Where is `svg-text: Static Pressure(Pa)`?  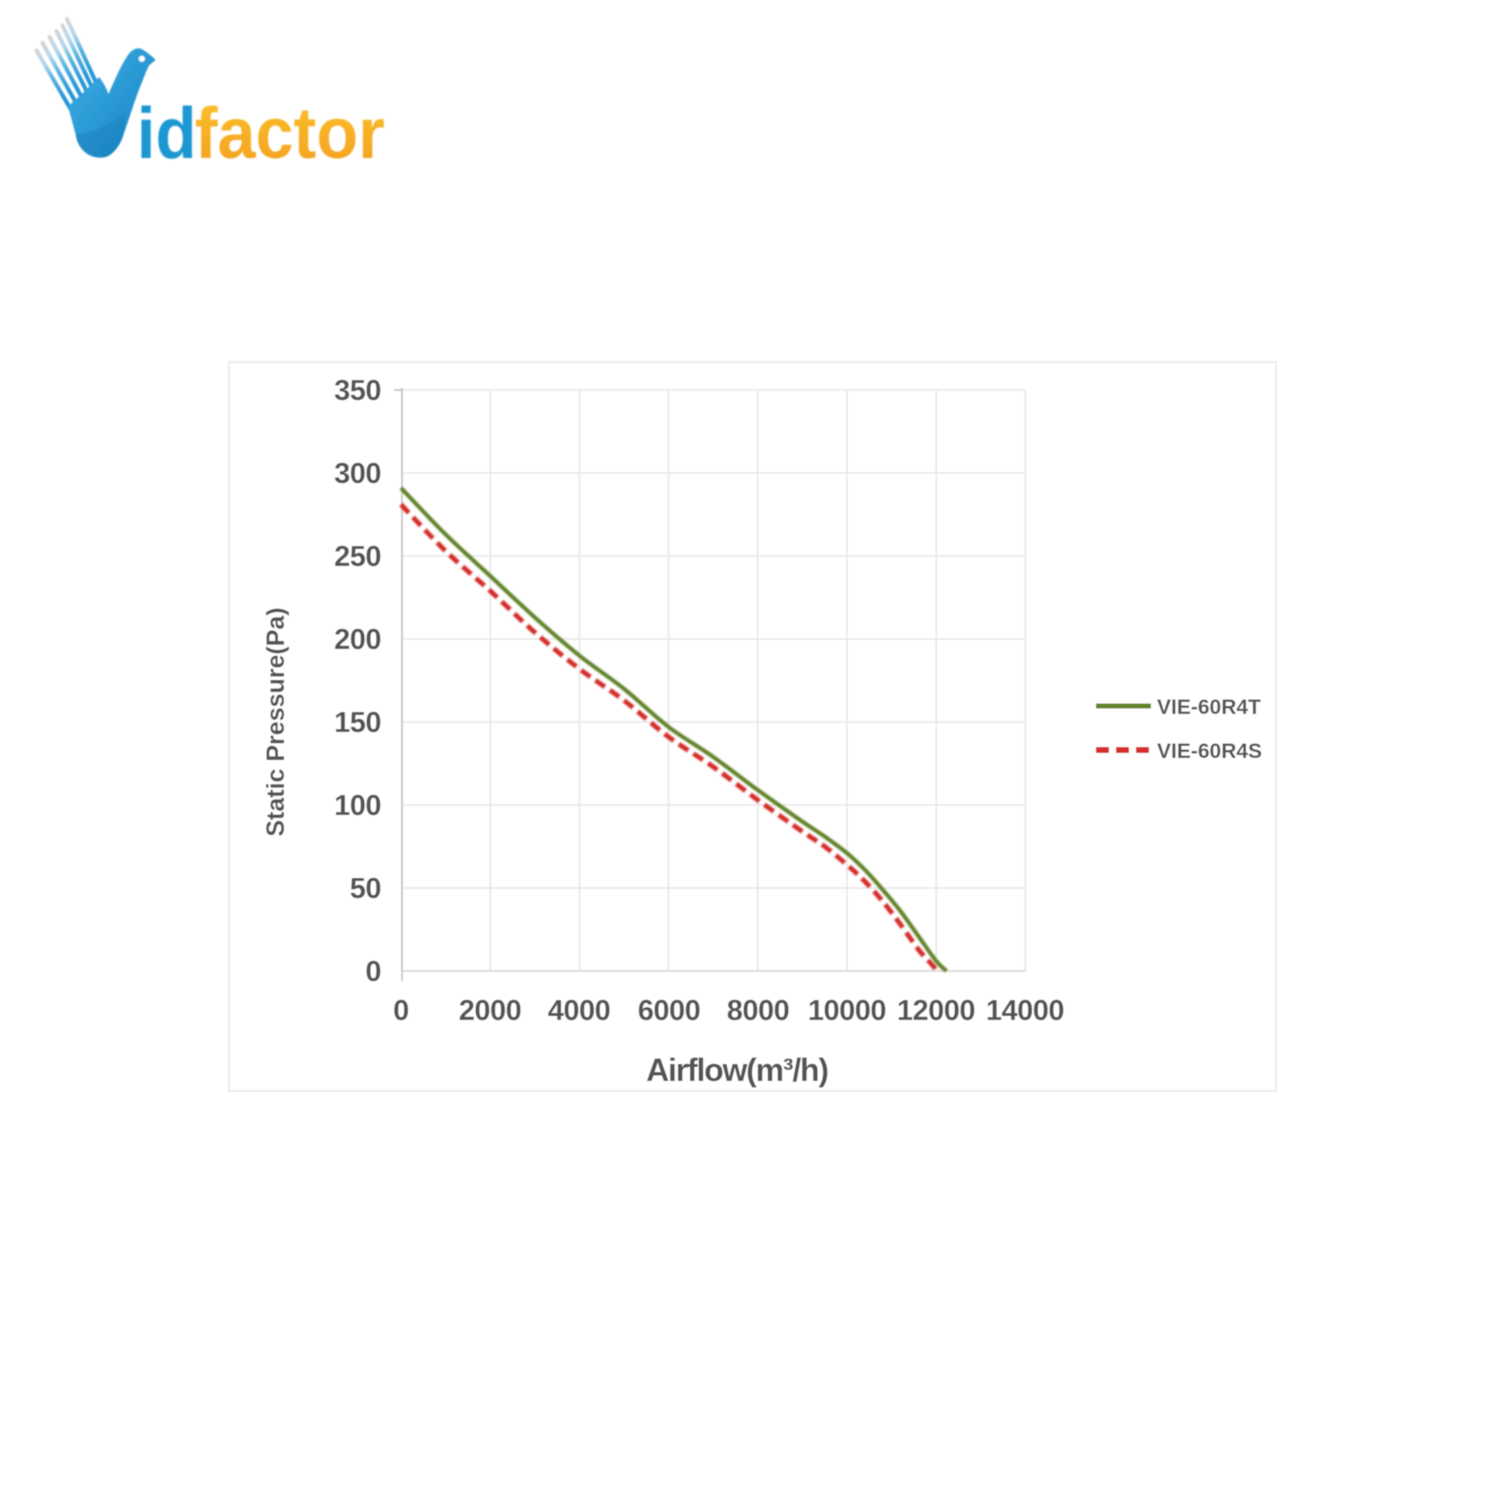 svg-text: Static Pressure(Pa) is located at coordinates (276, 721).